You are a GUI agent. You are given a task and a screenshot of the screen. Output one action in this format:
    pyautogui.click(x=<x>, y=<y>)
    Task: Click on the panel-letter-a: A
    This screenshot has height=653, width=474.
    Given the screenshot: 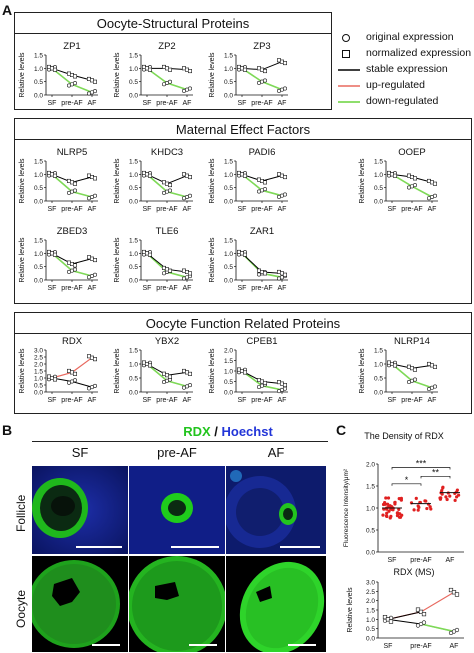 What is the action you would take?
    pyautogui.click(x=7, y=10)
    